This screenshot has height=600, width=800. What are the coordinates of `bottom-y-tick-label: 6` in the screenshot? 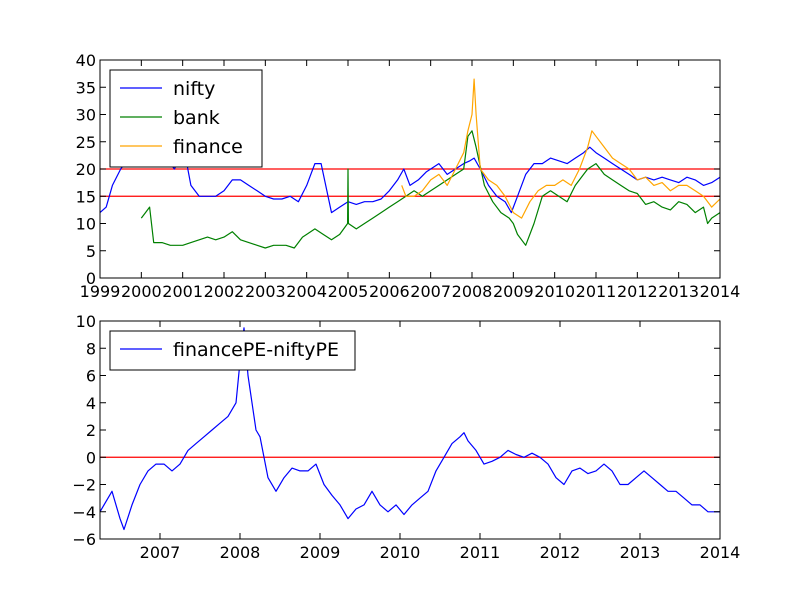 It's located at (91, 376).